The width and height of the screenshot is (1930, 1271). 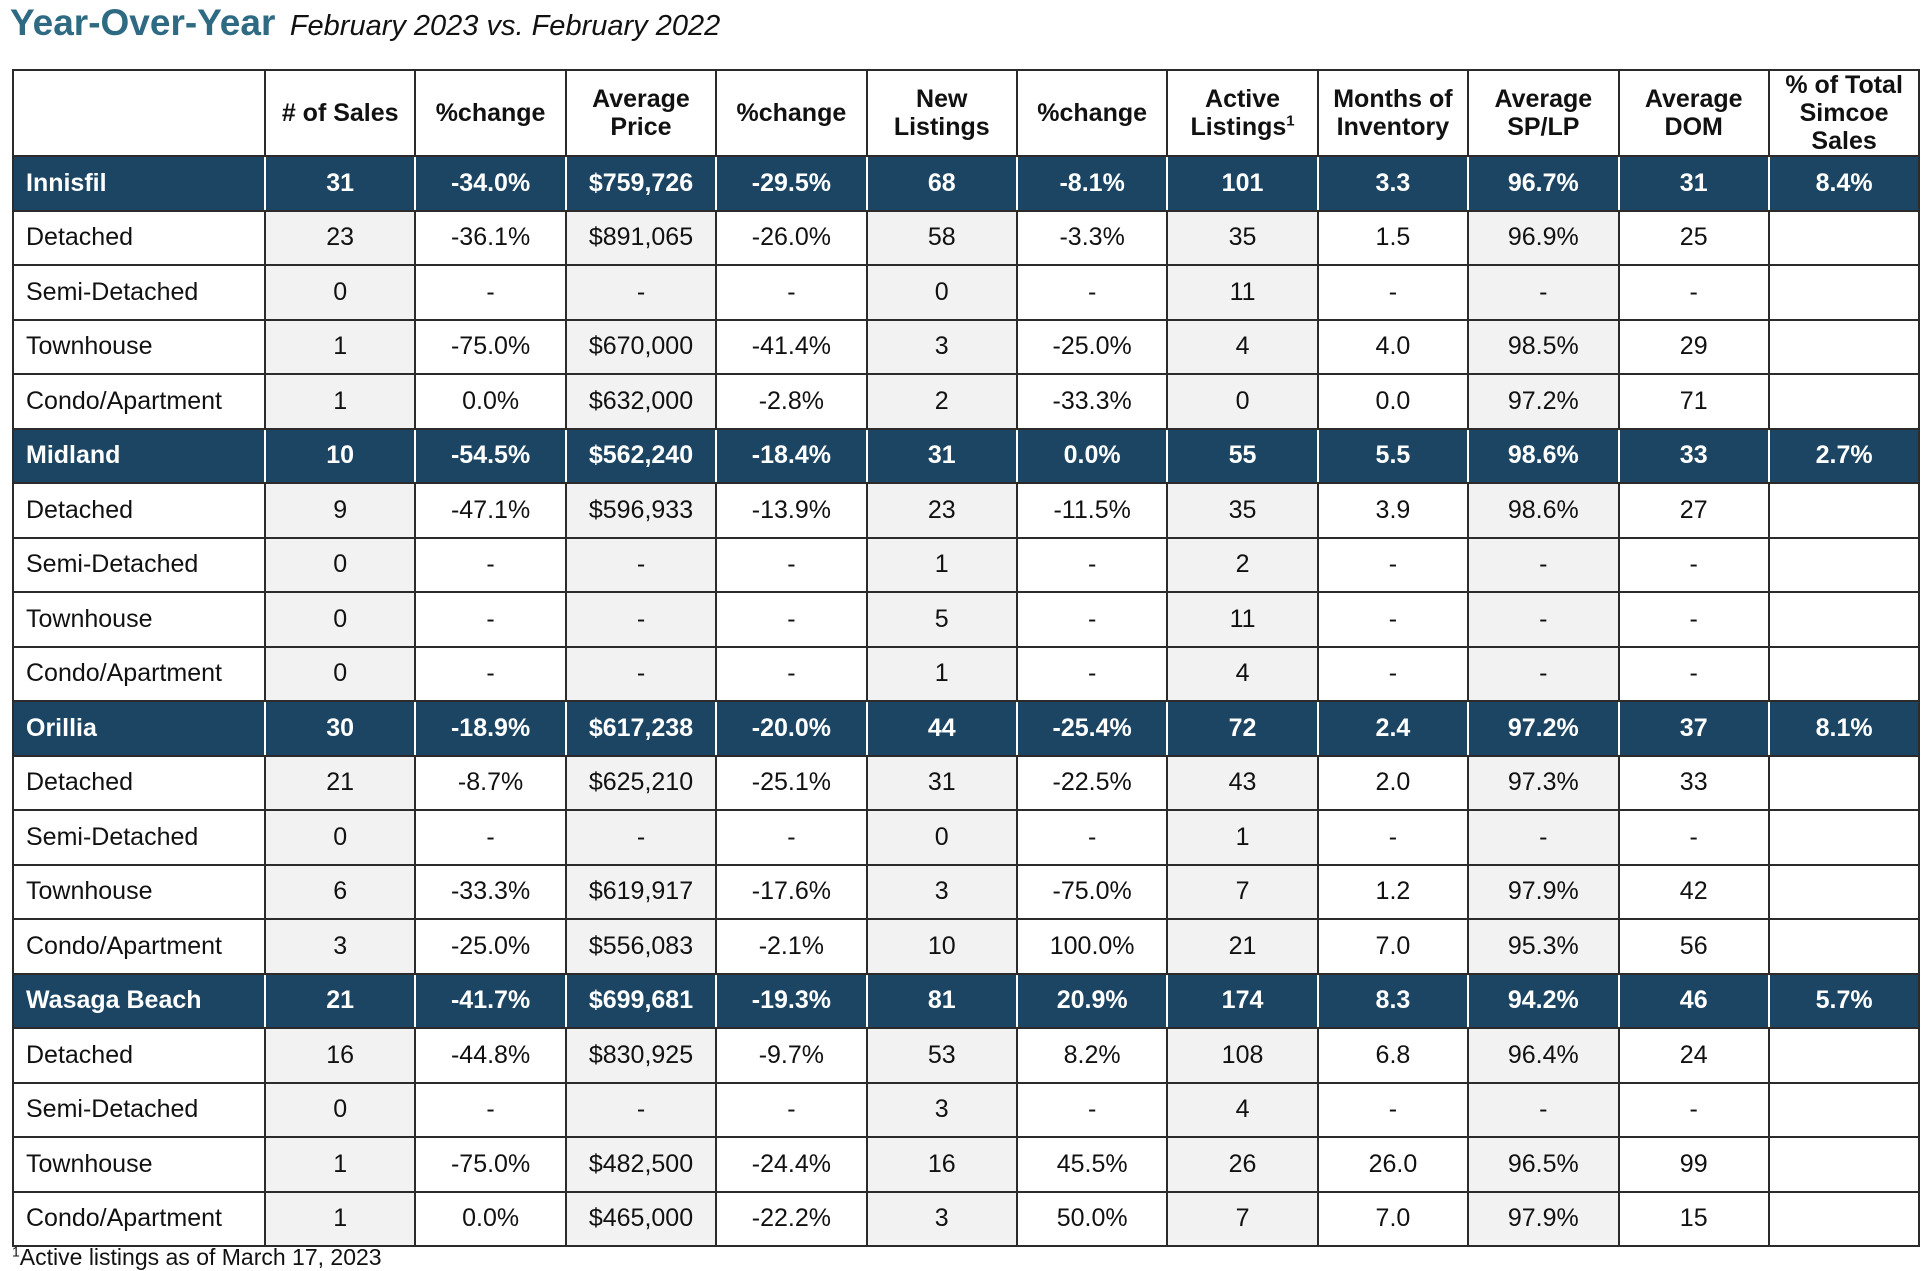 What do you see at coordinates (791, 1164) in the screenshot?
I see `table-cell: -24.4%` at bounding box center [791, 1164].